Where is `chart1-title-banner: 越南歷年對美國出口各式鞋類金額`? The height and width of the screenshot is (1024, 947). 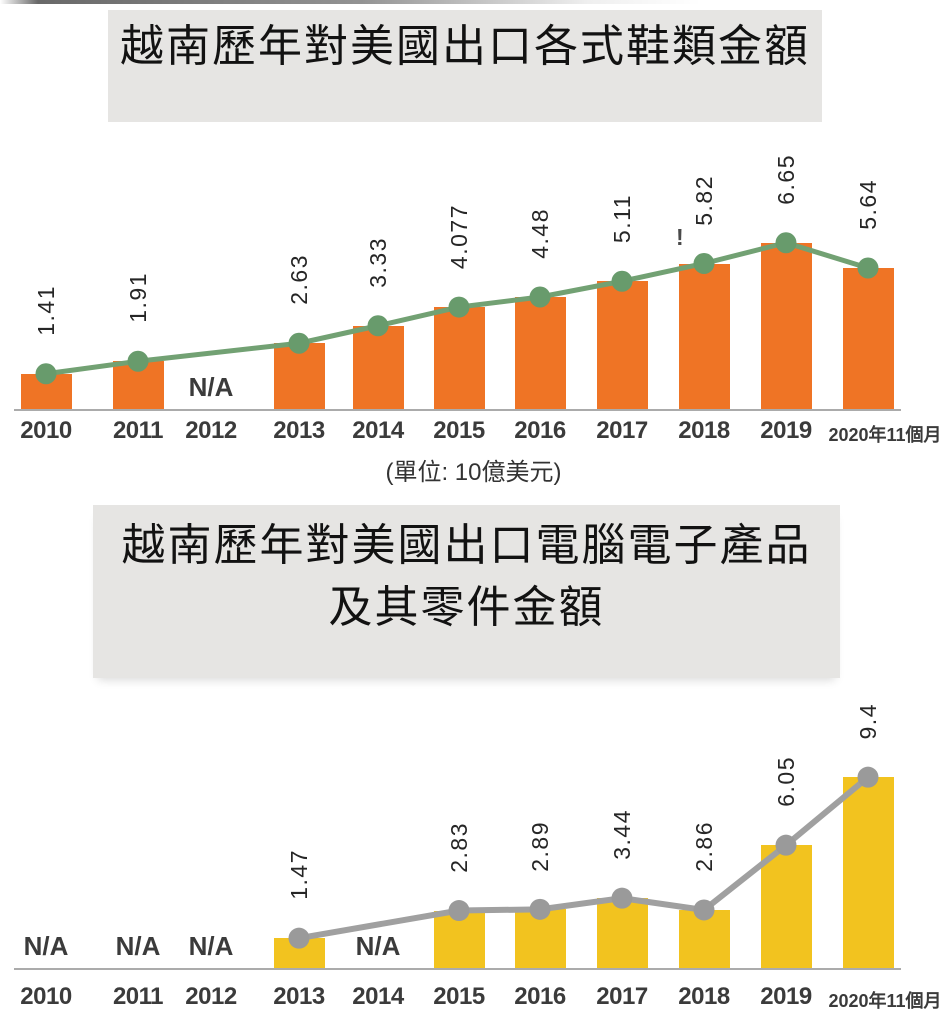 chart1-title-banner: 越南歷年對美國出口各式鞋類金額 is located at coordinates (465, 66).